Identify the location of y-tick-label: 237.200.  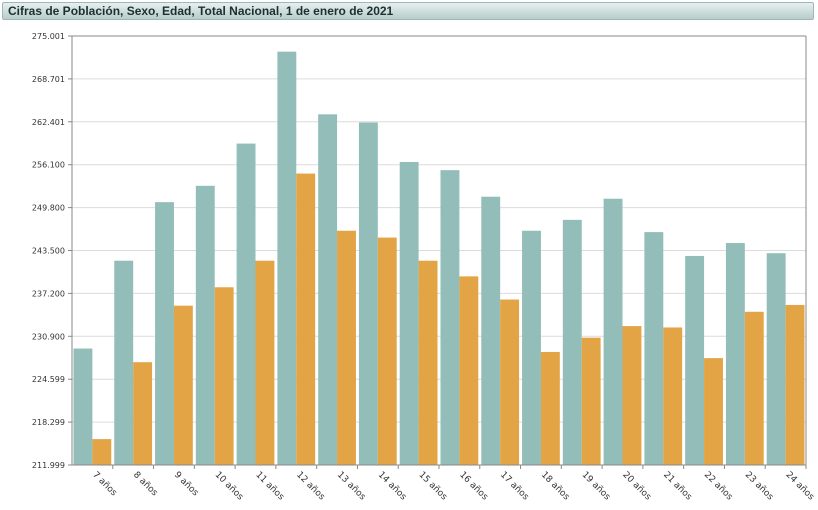
(48, 293).